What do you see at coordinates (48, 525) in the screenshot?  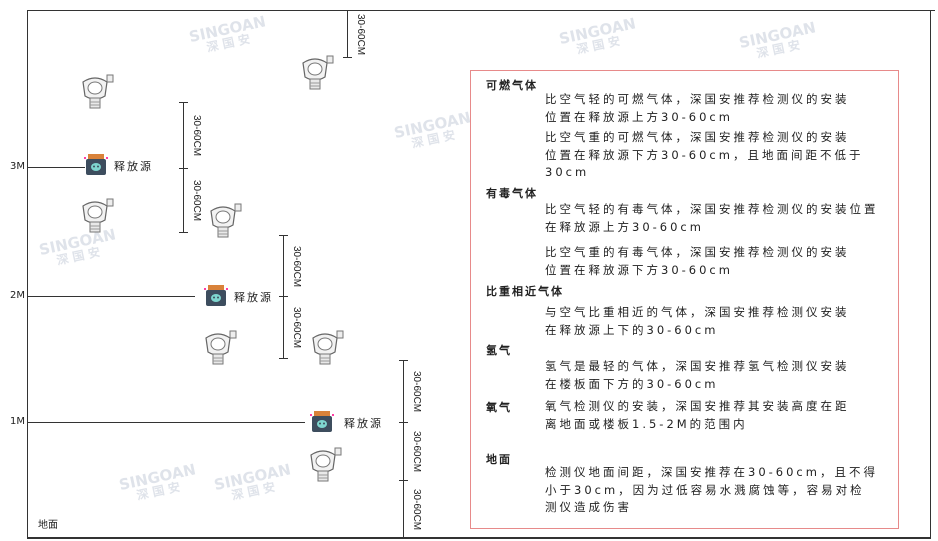 I see `floor-label: 地面` at bounding box center [48, 525].